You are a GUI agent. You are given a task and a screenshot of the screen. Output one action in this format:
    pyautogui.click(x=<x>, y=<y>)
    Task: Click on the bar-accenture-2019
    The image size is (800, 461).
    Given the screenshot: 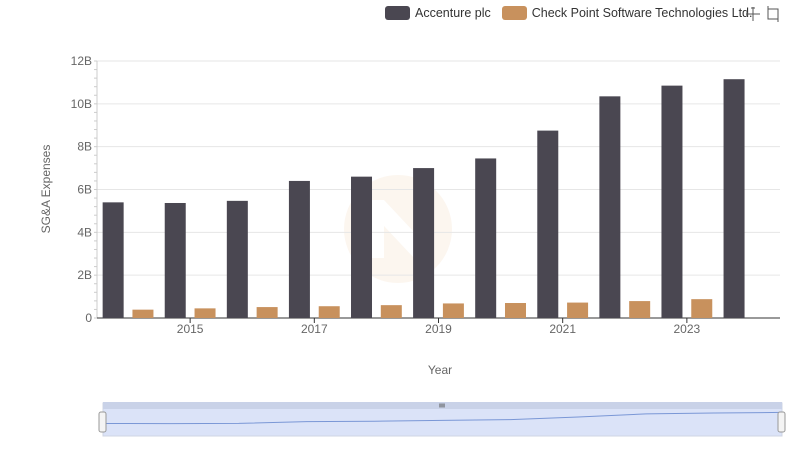 What is the action you would take?
    pyautogui.click(x=424, y=243)
    